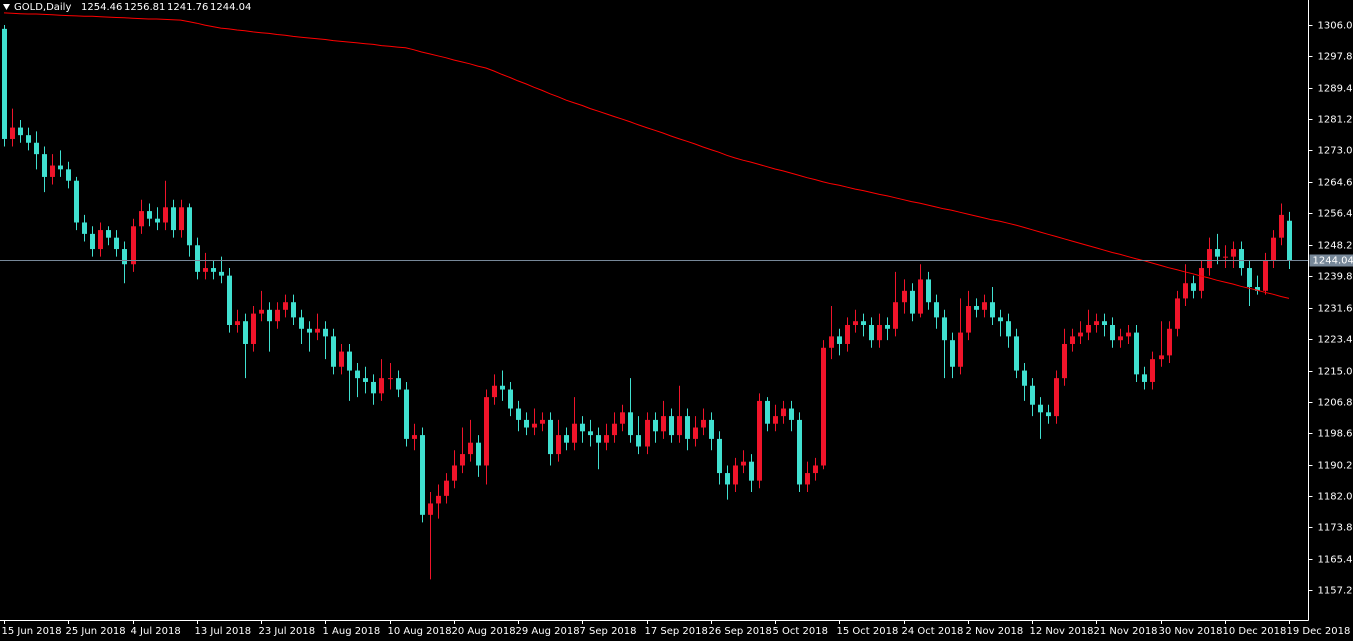 This screenshot has height=641, width=1353. Describe the element at coordinates (1335, 214) in the screenshot. I see `y-tick-label: 1256.40` at that location.